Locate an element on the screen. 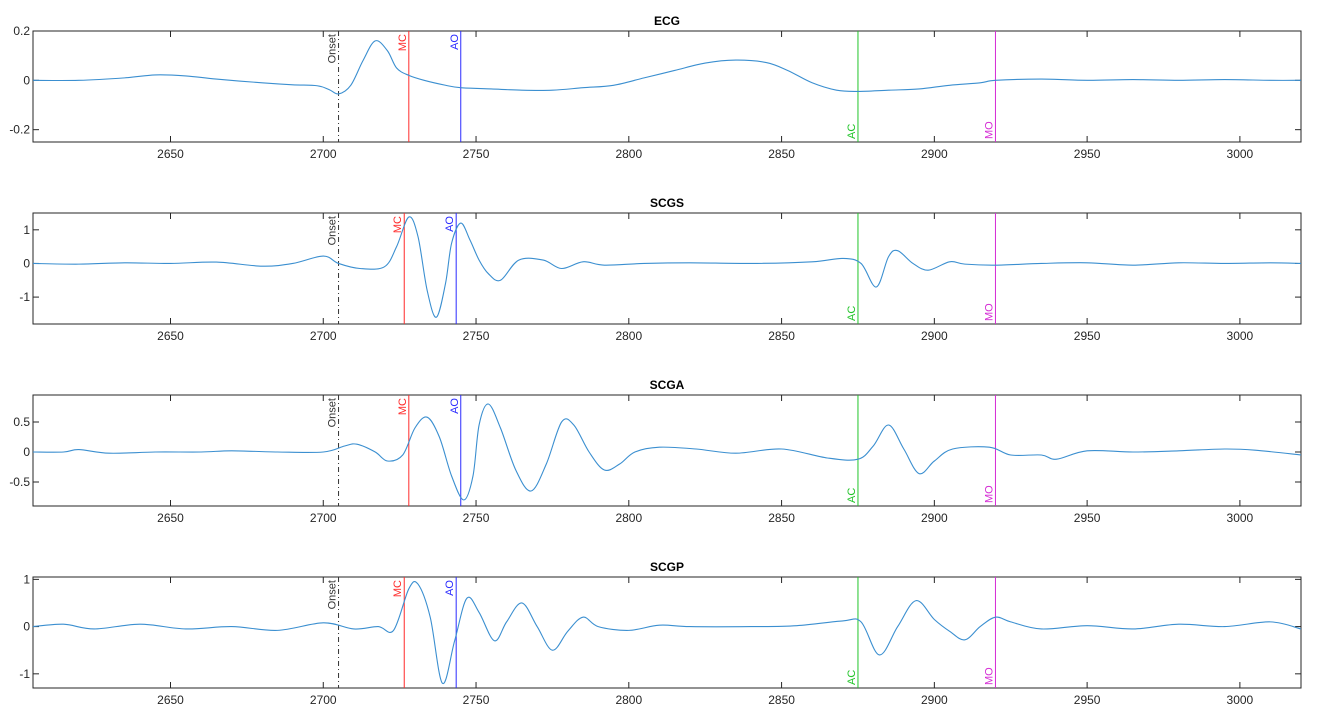 This screenshot has height=719, width=1317. y-tick-label: 0.5 is located at coordinates (21, 422).